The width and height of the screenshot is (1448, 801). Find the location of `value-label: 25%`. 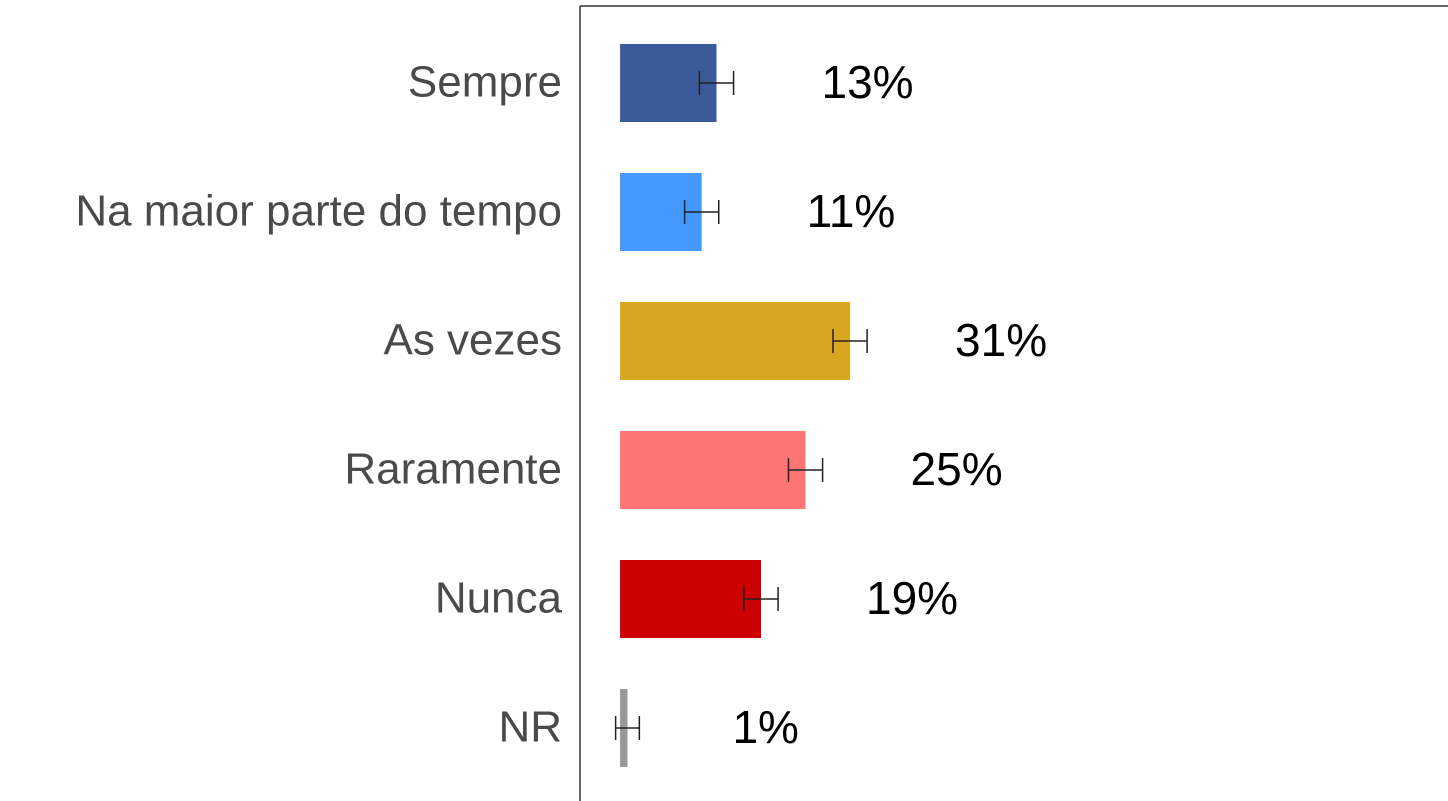

value-label: 25% is located at coordinates (957, 469).